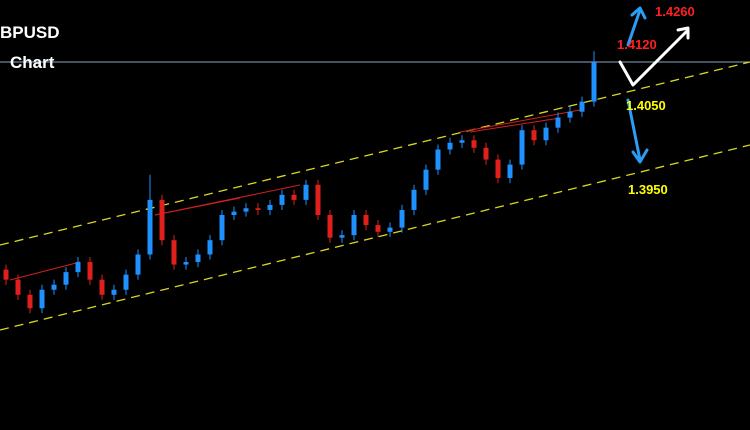 The width and height of the screenshot is (750, 430). Describe the element at coordinates (648, 189) in the screenshot. I see `level-label: 1.3950` at that location.